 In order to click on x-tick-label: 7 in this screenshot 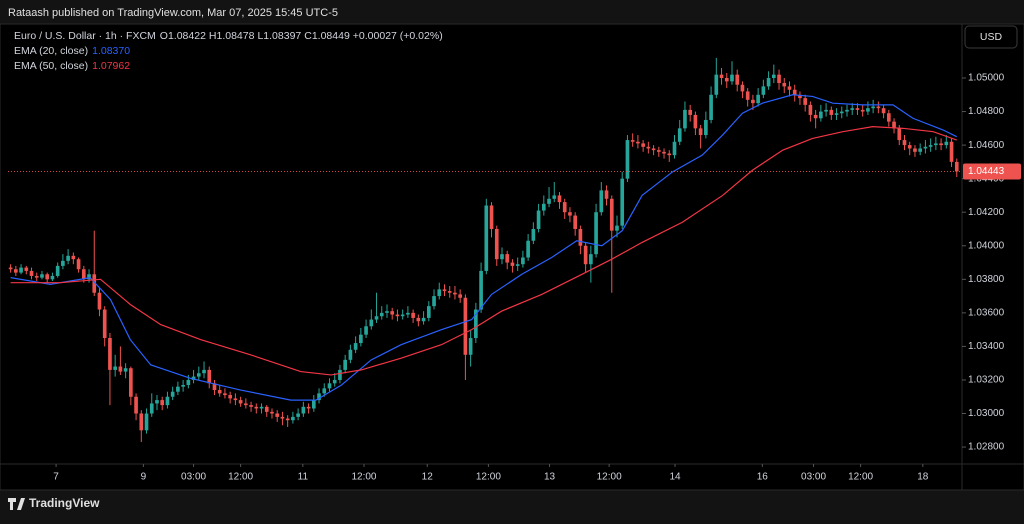, I will do `click(56, 477)`.